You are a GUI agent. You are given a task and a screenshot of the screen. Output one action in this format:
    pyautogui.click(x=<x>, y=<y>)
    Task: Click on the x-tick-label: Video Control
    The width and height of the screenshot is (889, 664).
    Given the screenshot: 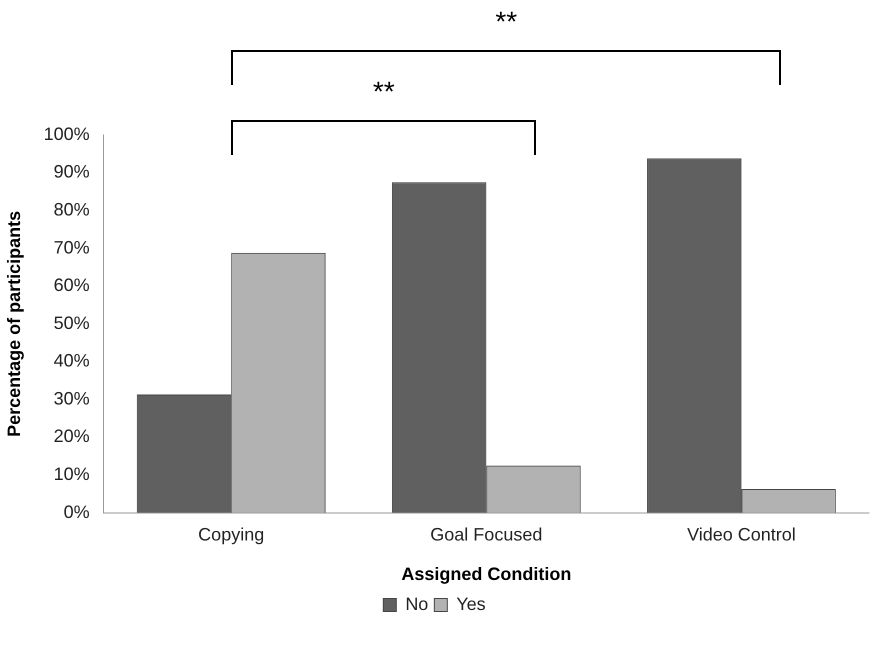 What is the action you would take?
    pyautogui.click(x=741, y=534)
    